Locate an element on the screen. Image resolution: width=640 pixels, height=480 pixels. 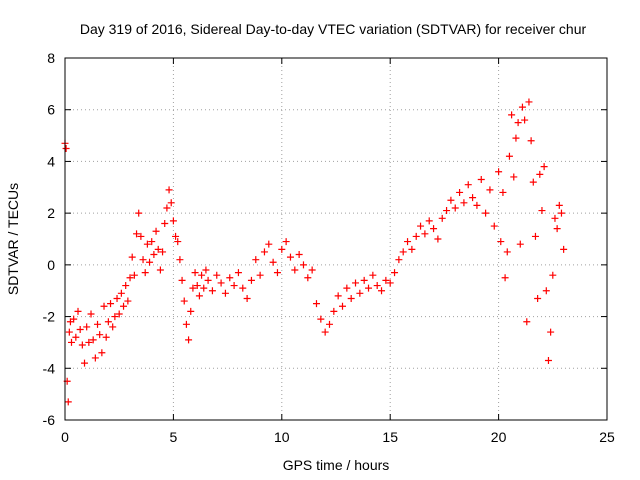
y-tick-label: -4 is located at coordinates (49, 368).